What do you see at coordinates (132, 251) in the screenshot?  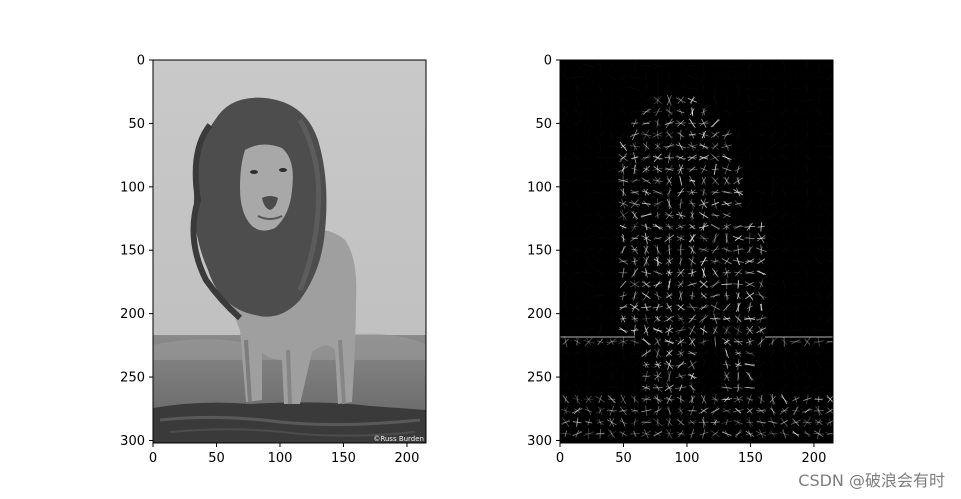 I see `y-tick-label: 150` at bounding box center [132, 251].